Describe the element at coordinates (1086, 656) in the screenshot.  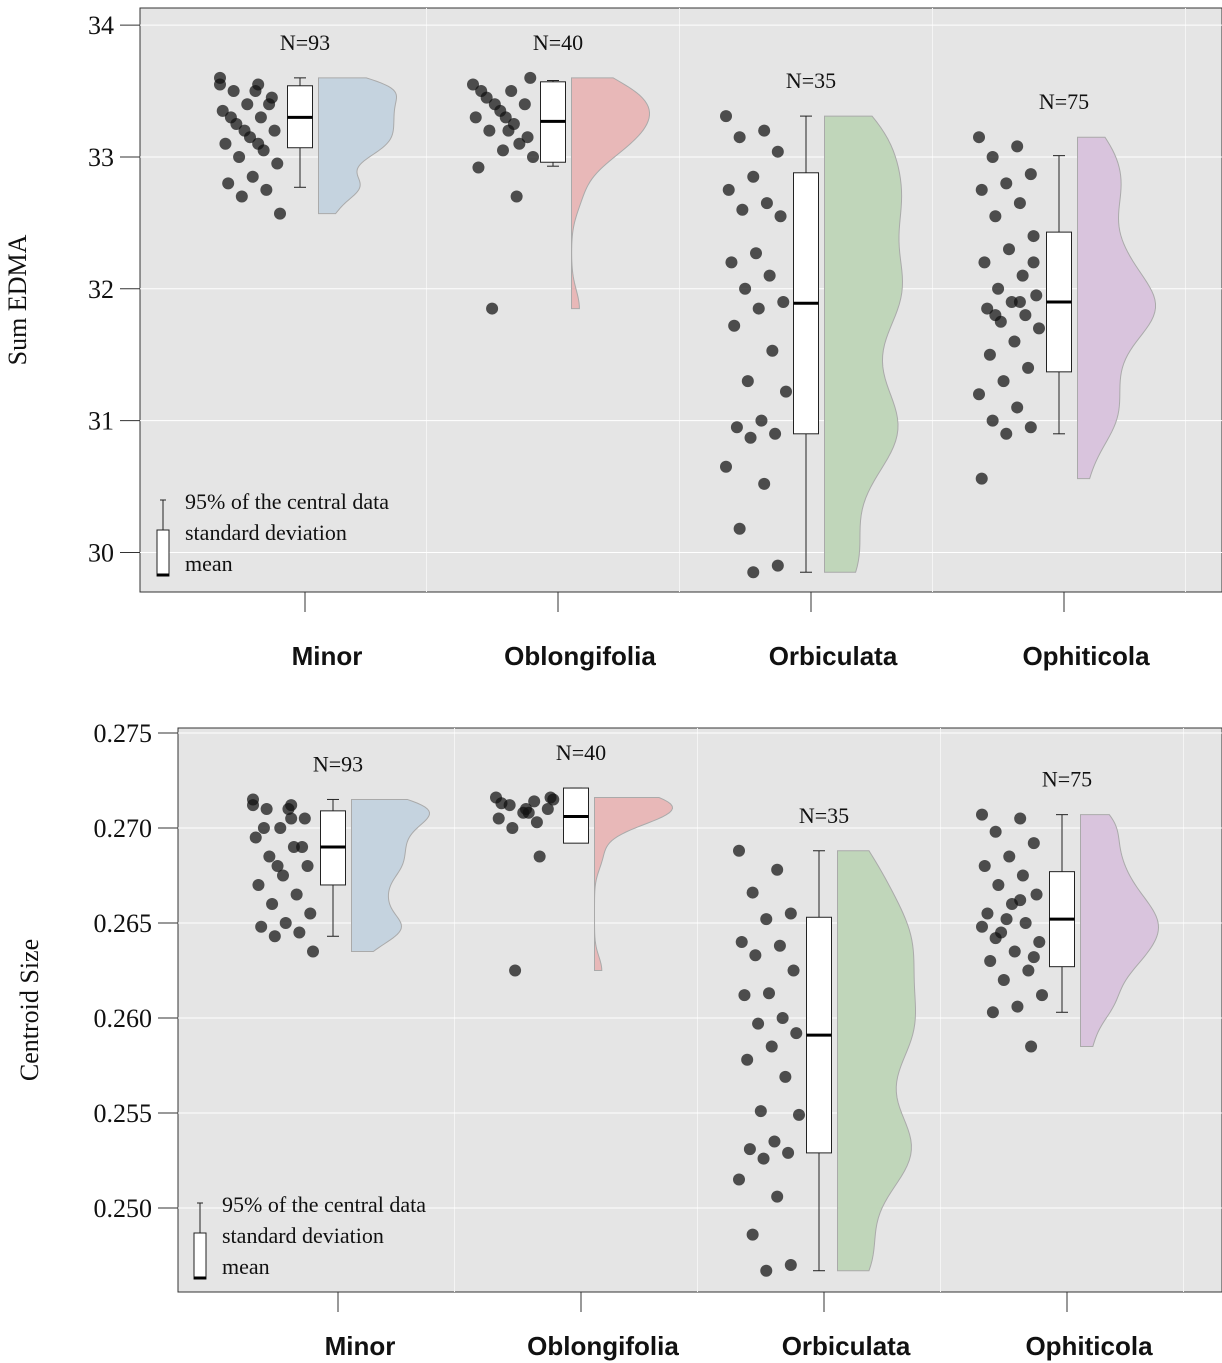
I see `x-tick-label: Ophiticola` at that location.